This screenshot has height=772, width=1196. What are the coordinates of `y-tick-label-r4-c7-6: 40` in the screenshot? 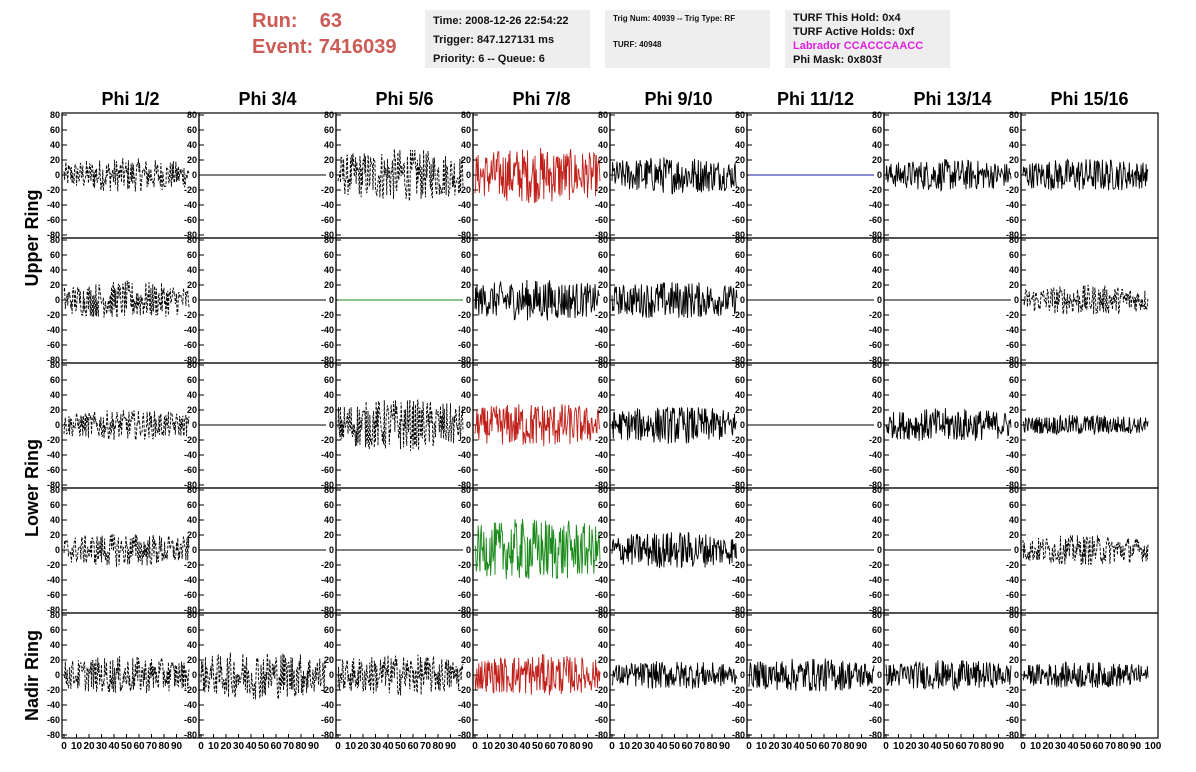 It's located at (877, 520).